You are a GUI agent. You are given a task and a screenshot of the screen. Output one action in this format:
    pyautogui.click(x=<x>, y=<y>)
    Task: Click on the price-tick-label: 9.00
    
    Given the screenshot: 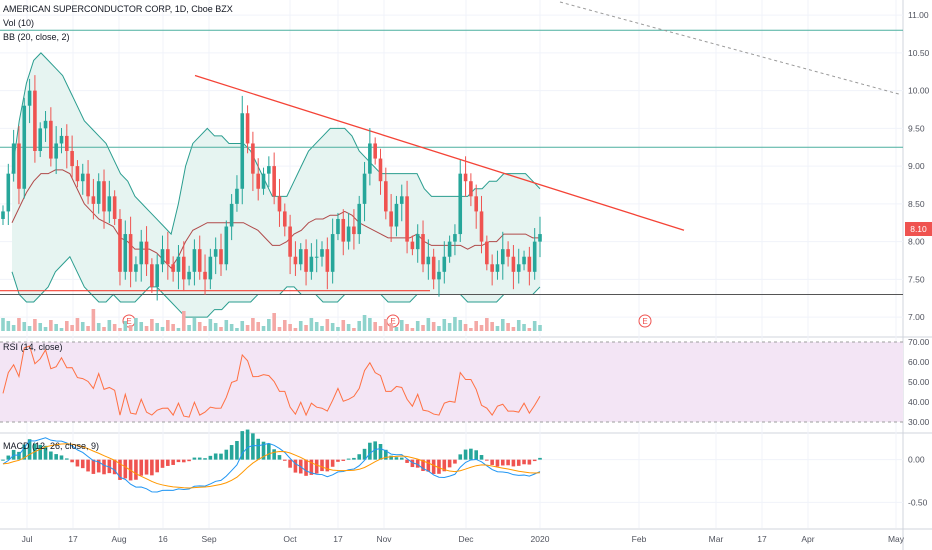 What is the action you would take?
    pyautogui.click(x=916, y=166)
    